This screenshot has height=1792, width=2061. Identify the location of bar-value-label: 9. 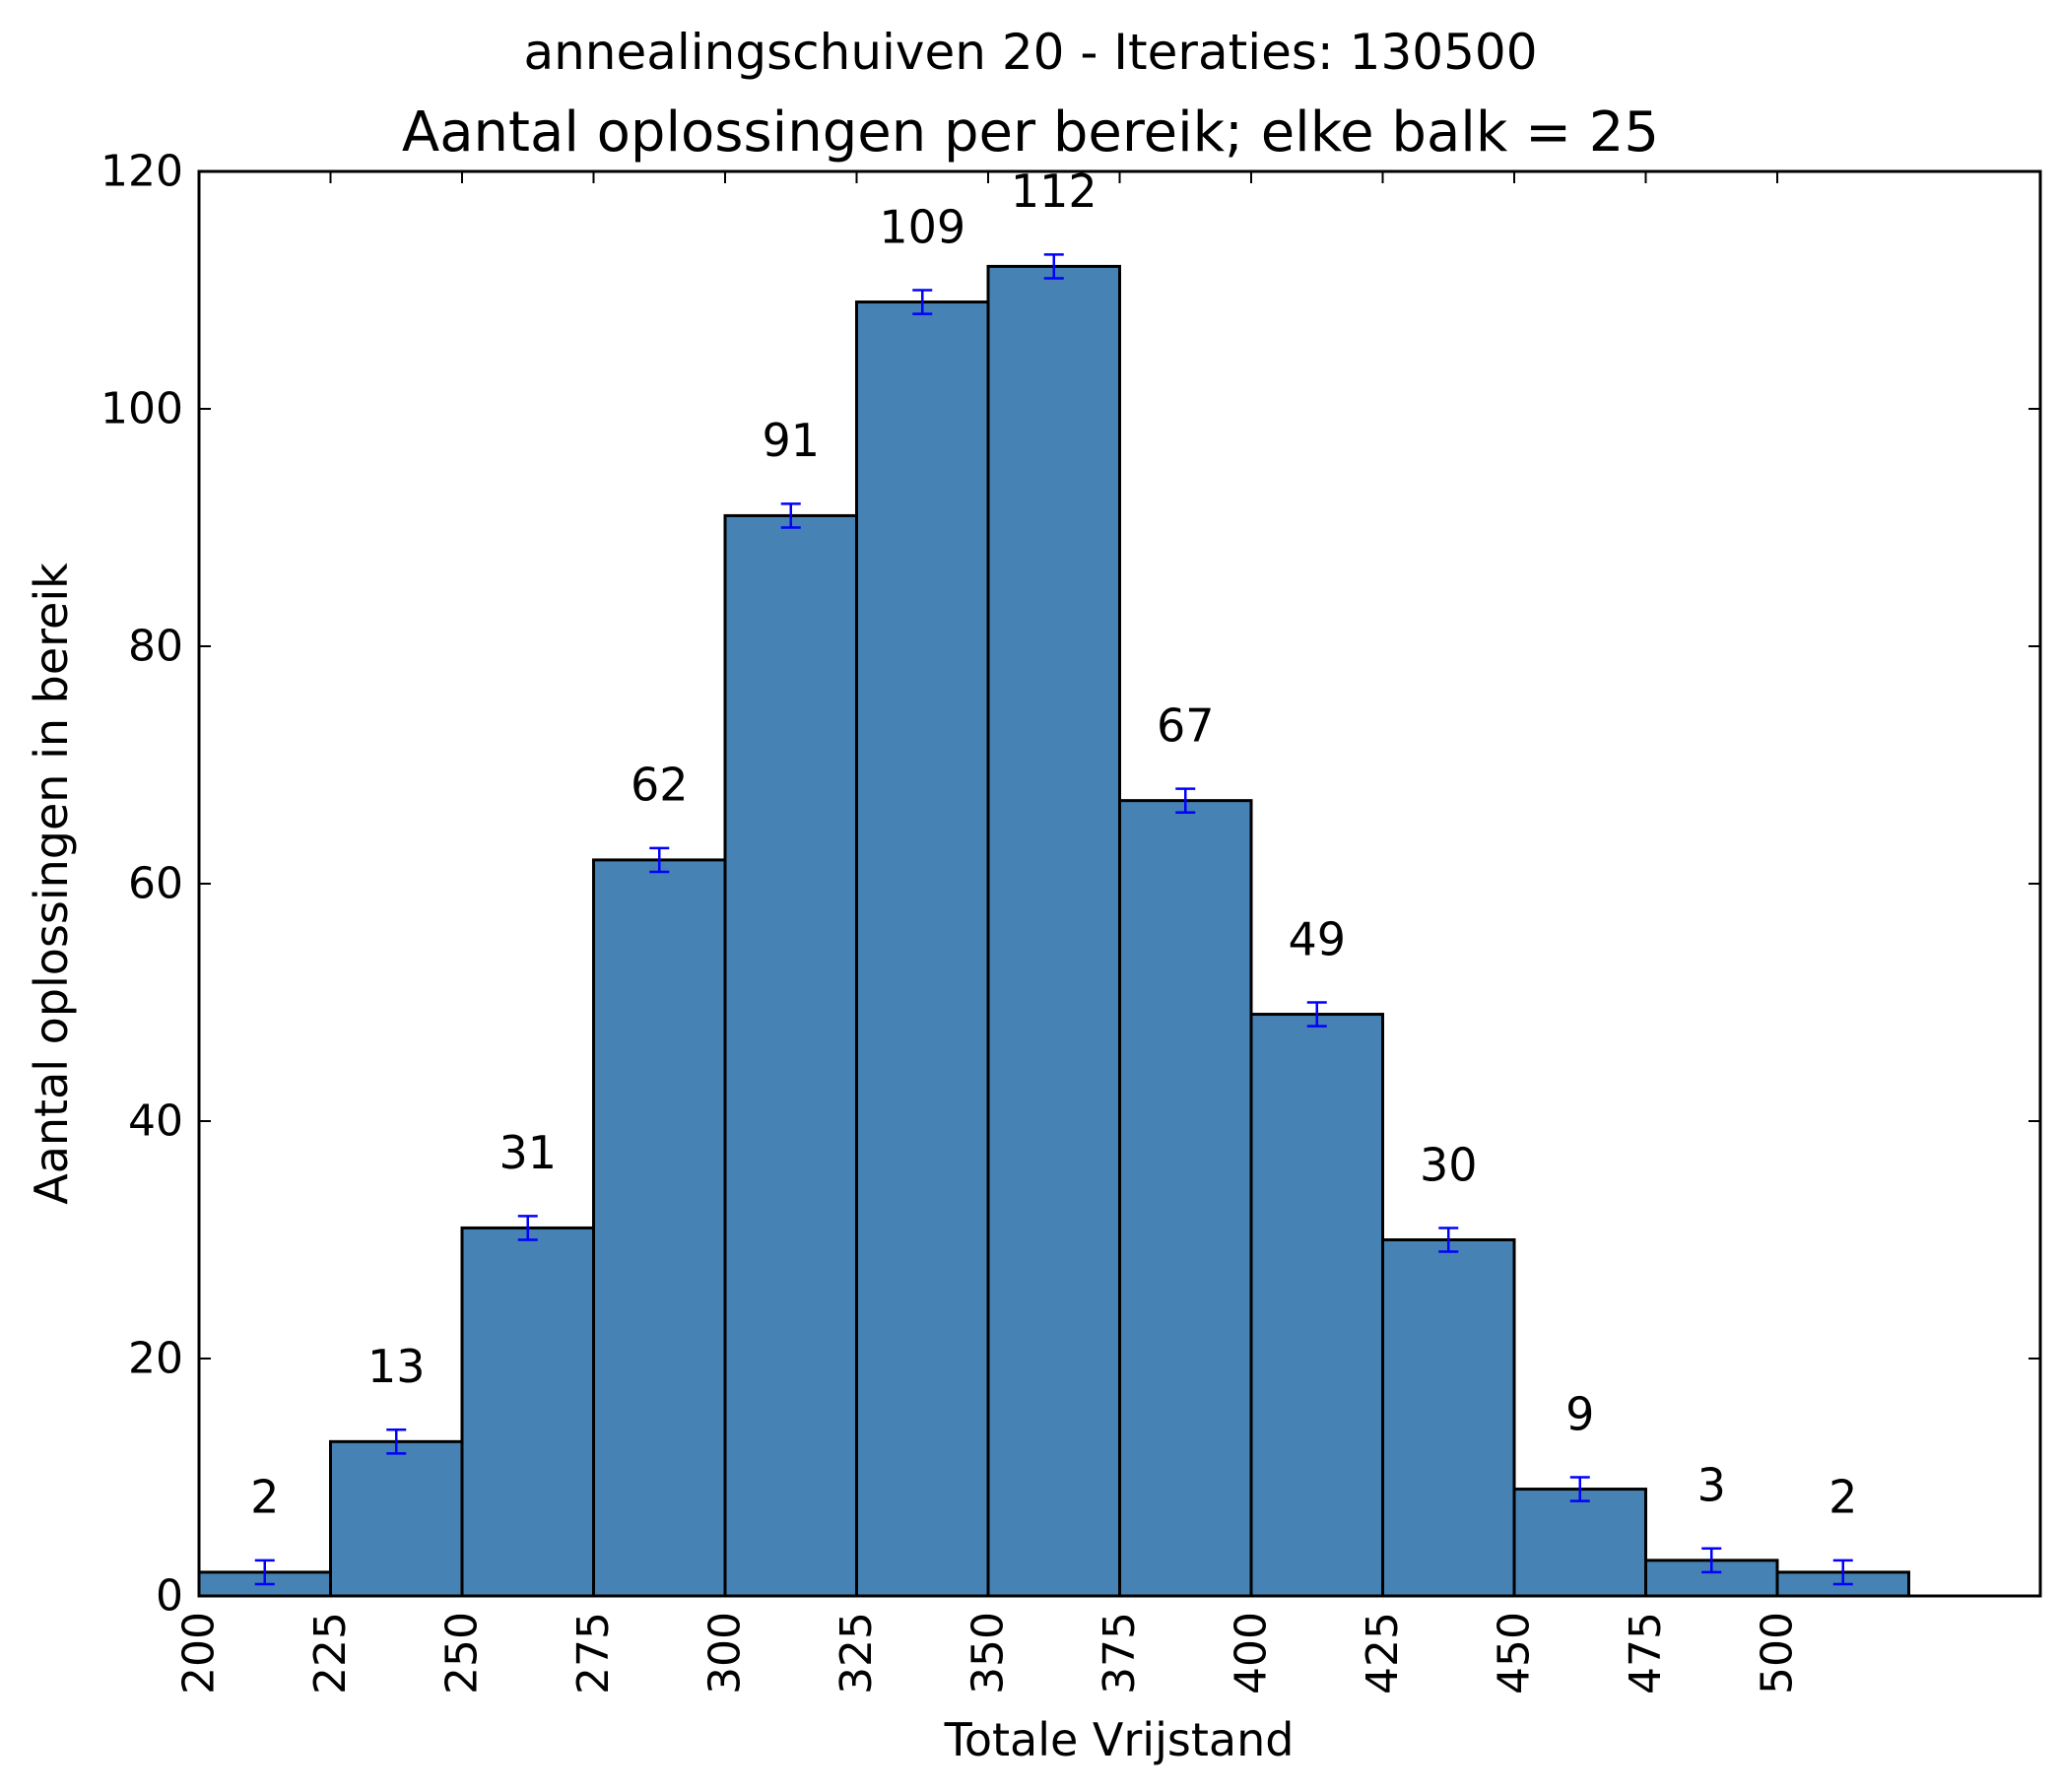
(1579, 1413).